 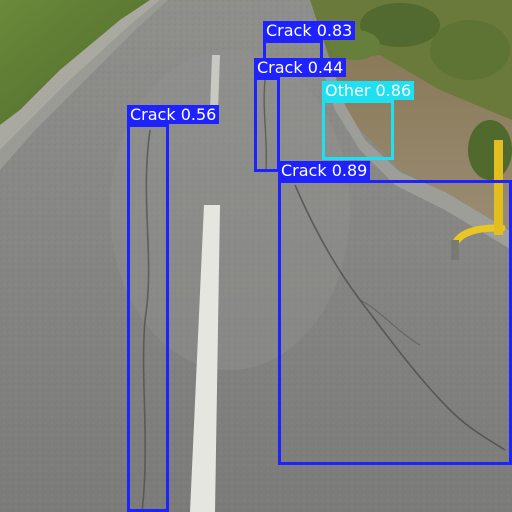 I want to click on crack-line-left, so click(x=146, y=320).